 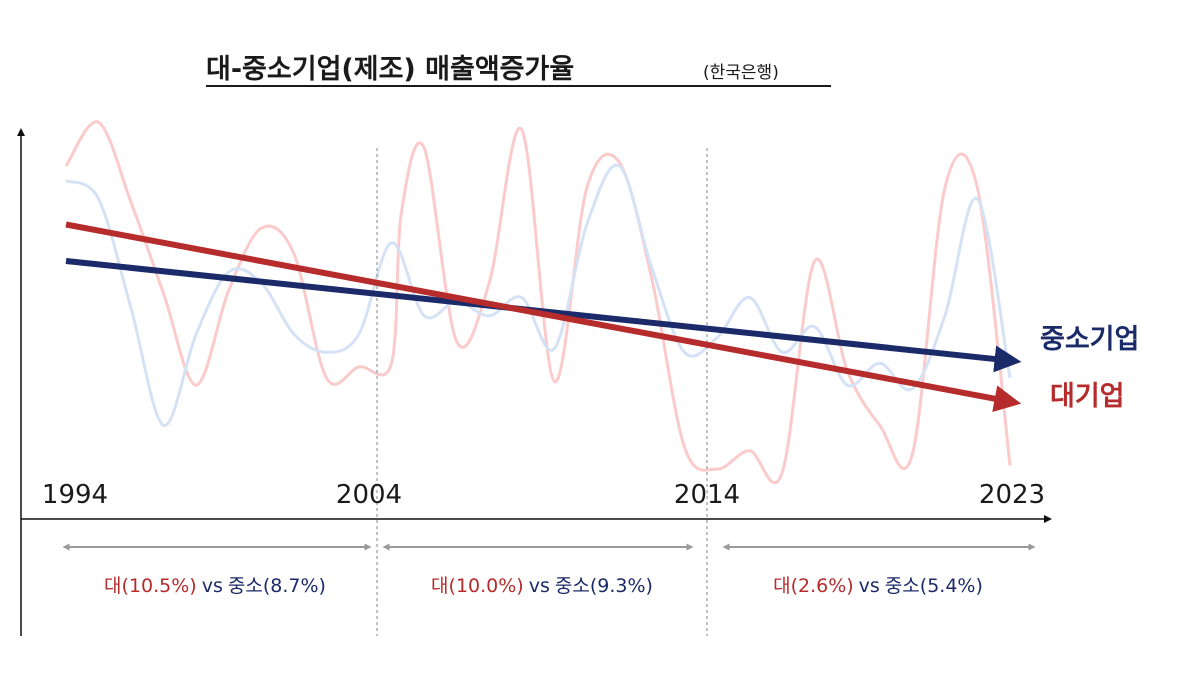 What do you see at coordinates (604, 586) in the screenshot?
I see `period-2-small: 중소(9.3%)` at bounding box center [604, 586].